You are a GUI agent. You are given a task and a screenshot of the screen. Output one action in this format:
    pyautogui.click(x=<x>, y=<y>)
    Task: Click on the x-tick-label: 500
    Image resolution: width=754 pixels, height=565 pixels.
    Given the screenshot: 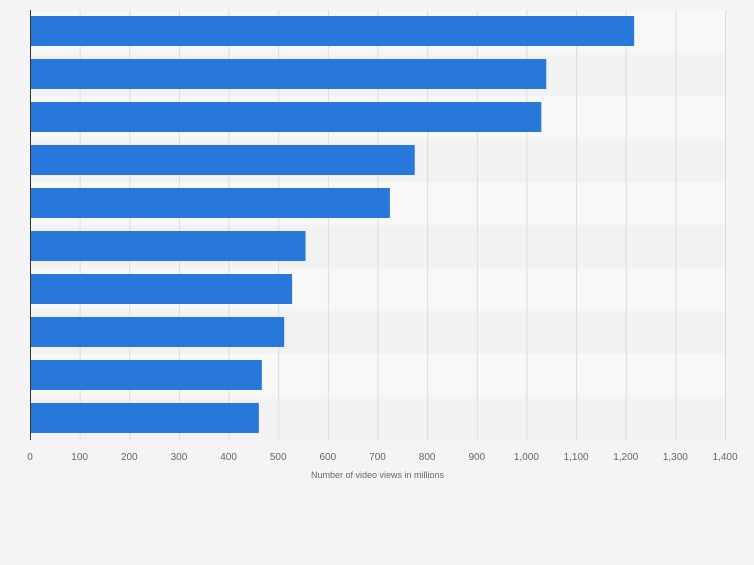 What is the action you would take?
    pyautogui.click(x=278, y=457)
    